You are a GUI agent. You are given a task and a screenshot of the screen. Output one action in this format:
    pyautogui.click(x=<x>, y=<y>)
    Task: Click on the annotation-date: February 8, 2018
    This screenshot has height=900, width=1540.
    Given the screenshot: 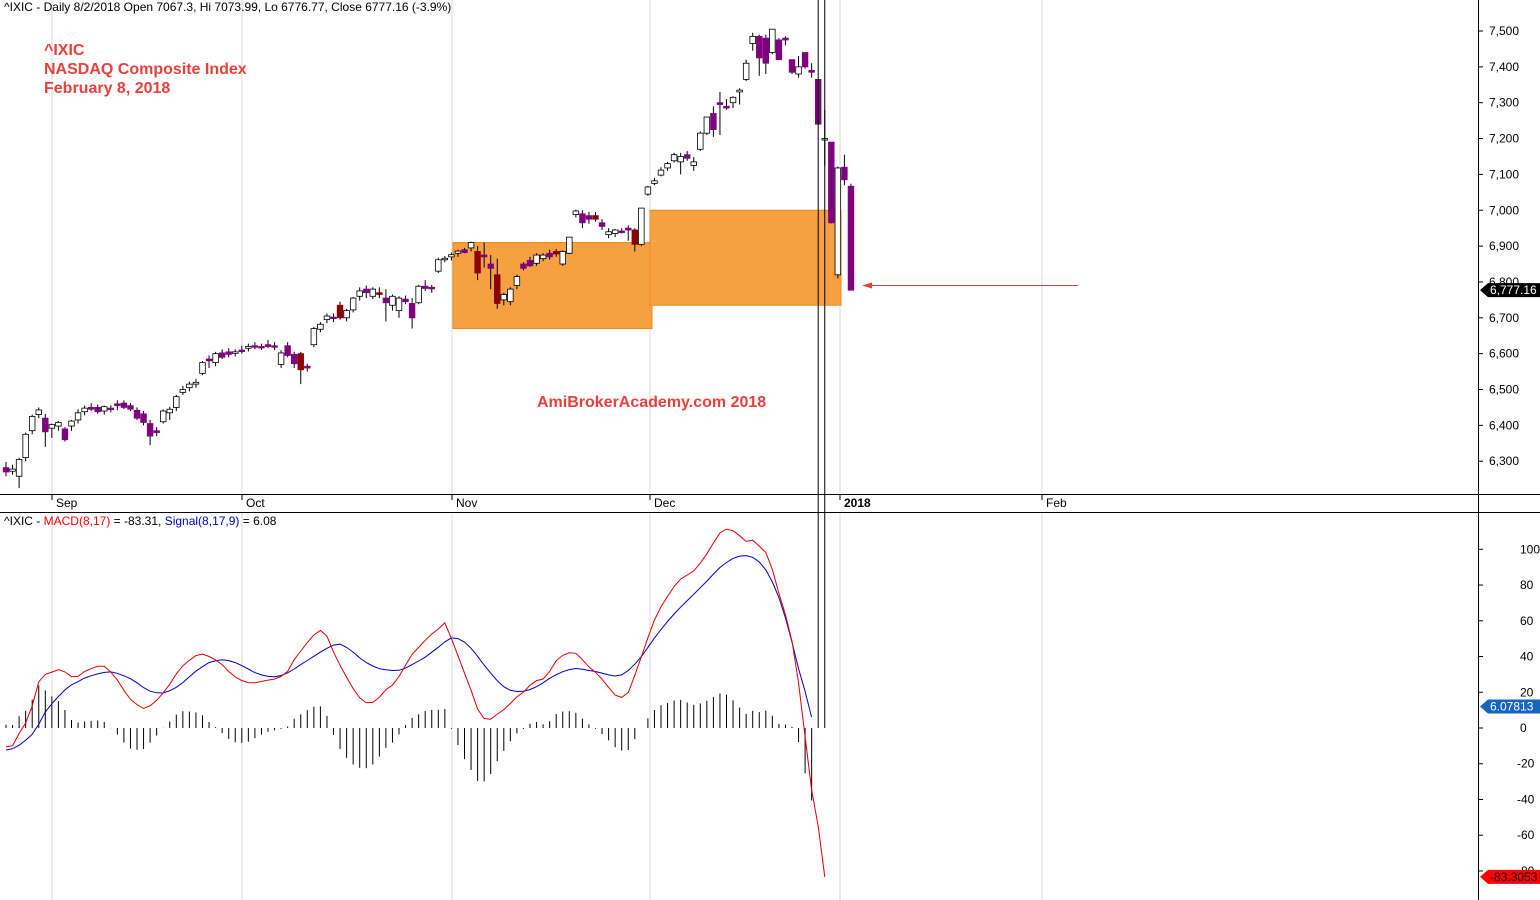 What is the action you would take?
    pyautogui.click(x=107, y=88)
    